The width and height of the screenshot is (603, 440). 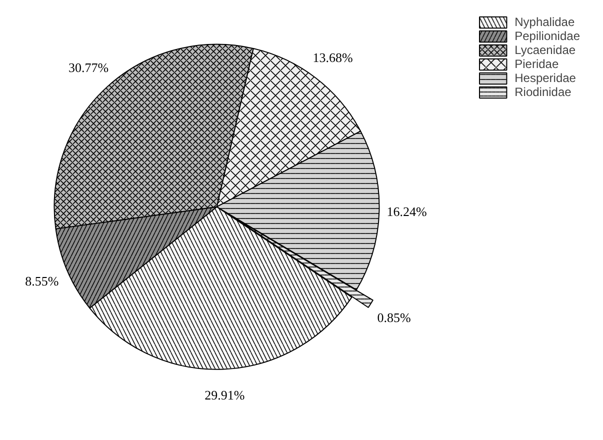 I want to click on data-label: 13.68%, so click(x=333, y=58).